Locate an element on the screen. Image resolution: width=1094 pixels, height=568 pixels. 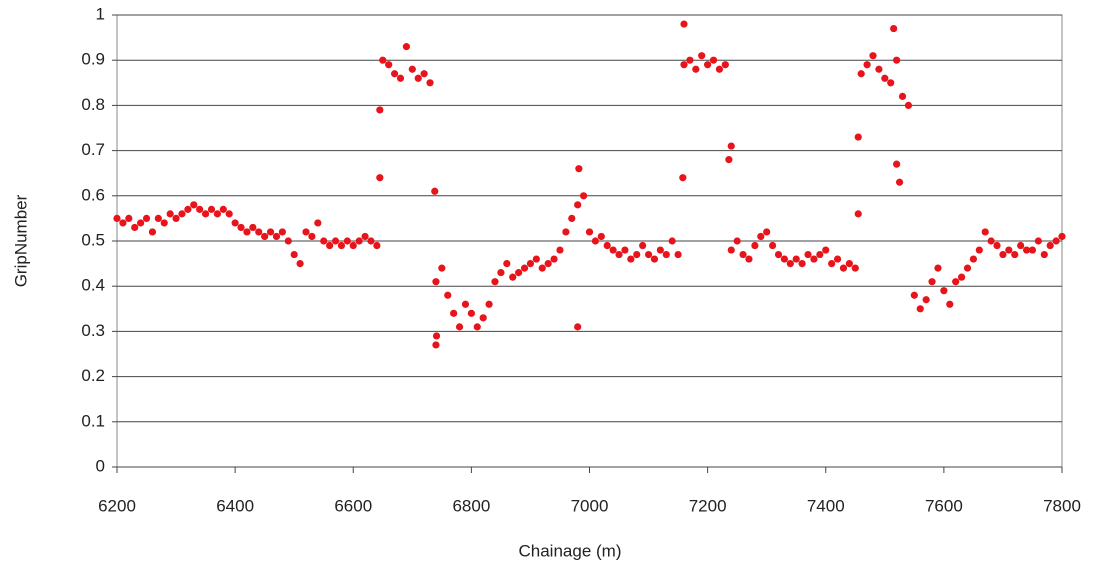
x-tick-label: 6400 is located at coordinates (235, 505).